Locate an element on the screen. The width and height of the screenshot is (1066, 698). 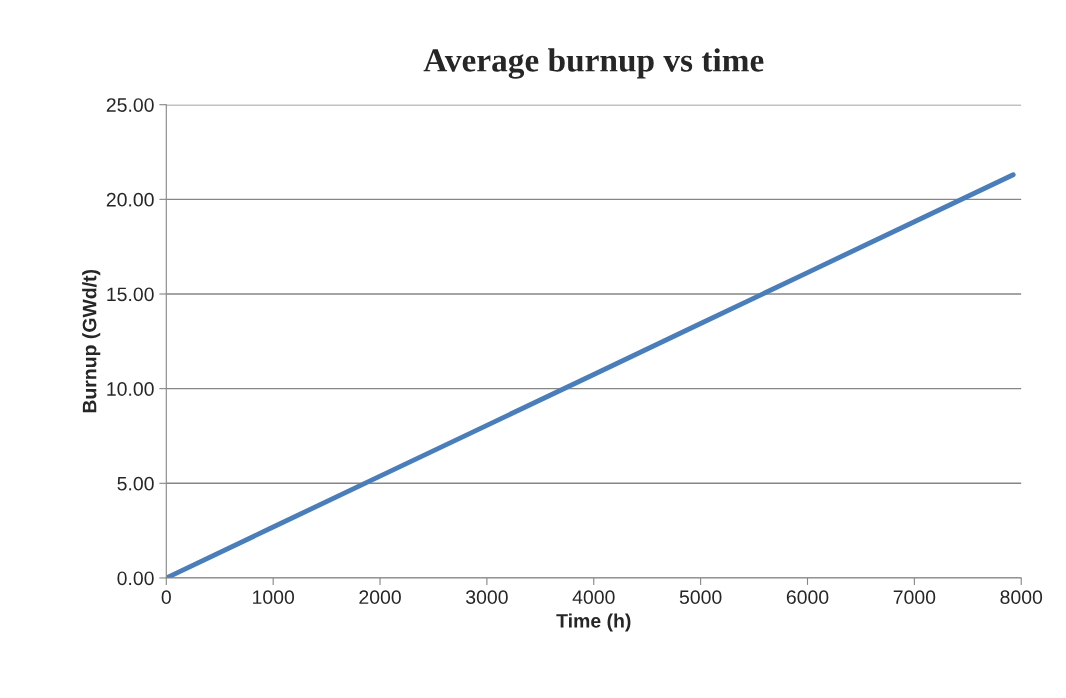
x-tick-label: 0 is located at coordinates (166, 597).